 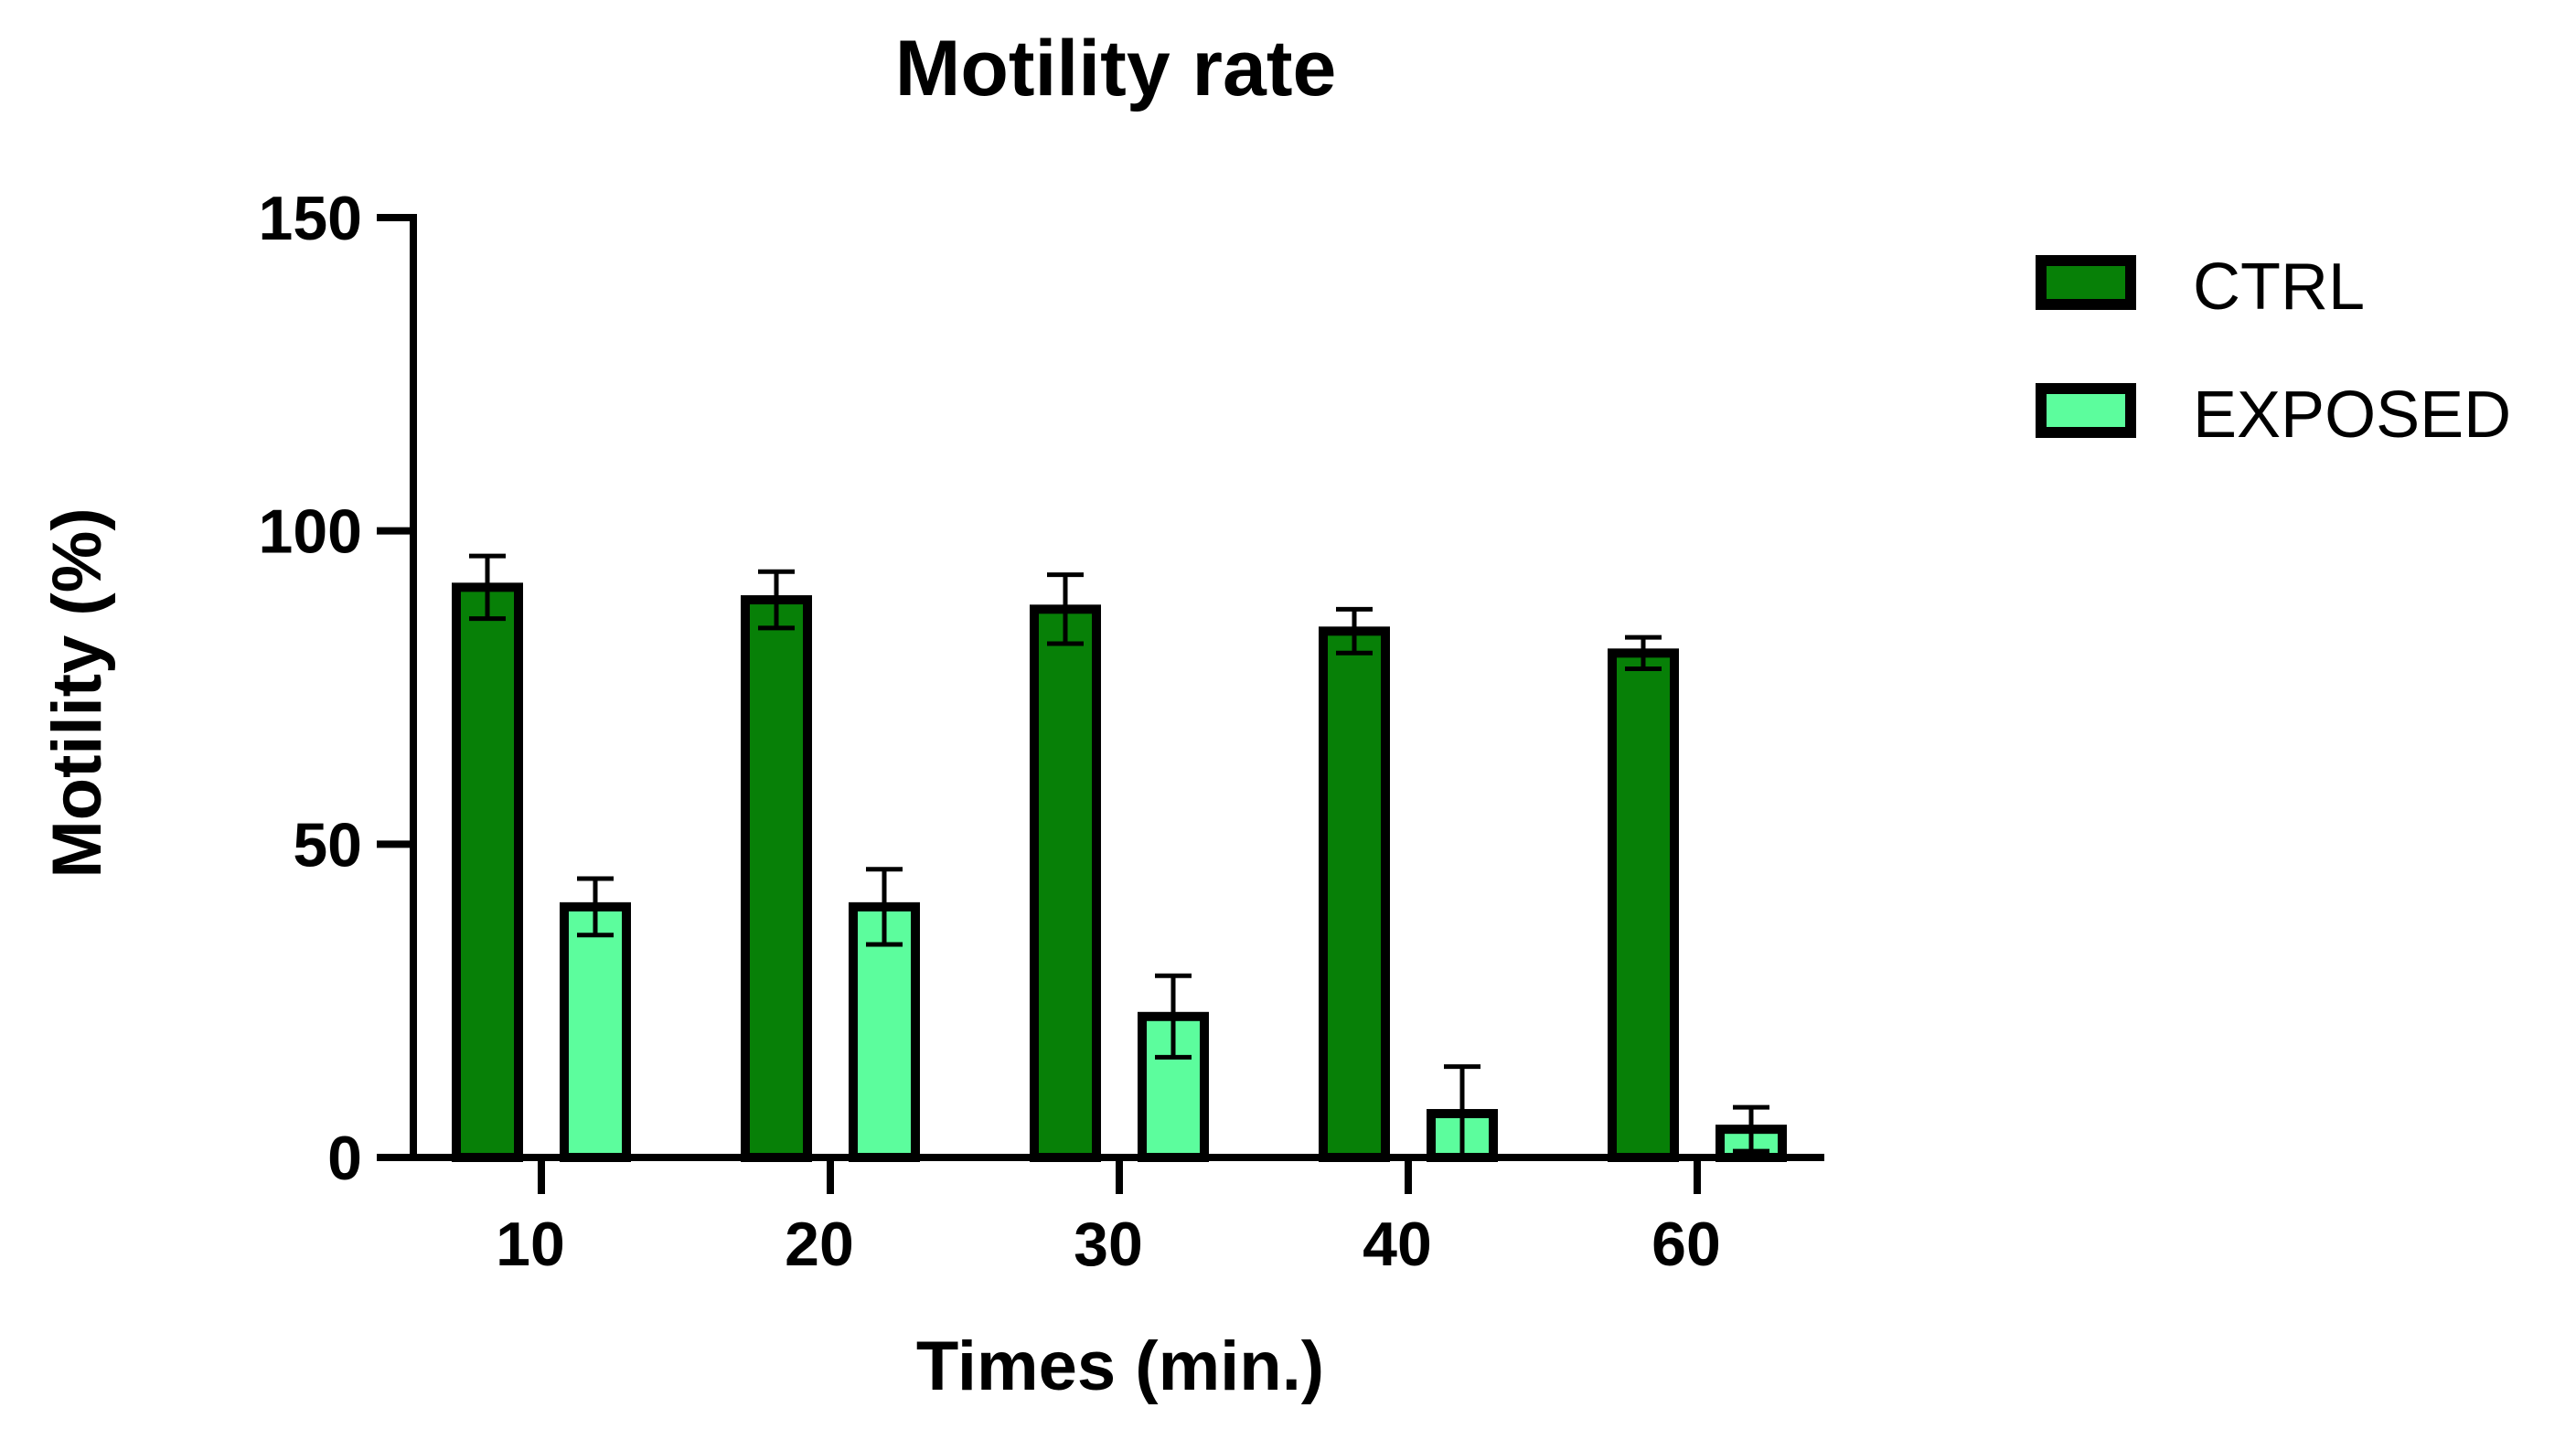 What do you see at coordinates (2352, 415) in the screenshot?
I see `legend-label-exposed: EXPOSED` at bounding box center [2352, 415].